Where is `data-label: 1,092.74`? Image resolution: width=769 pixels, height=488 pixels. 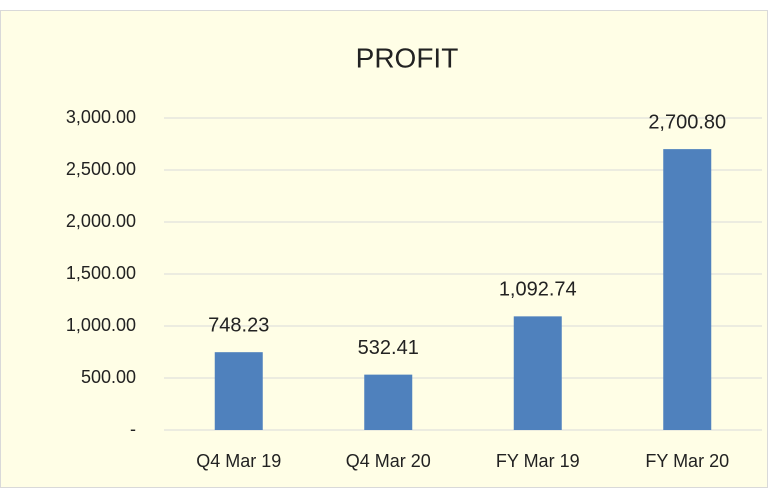
data-label: 1,092.74 is located at coordinates (538, 290).